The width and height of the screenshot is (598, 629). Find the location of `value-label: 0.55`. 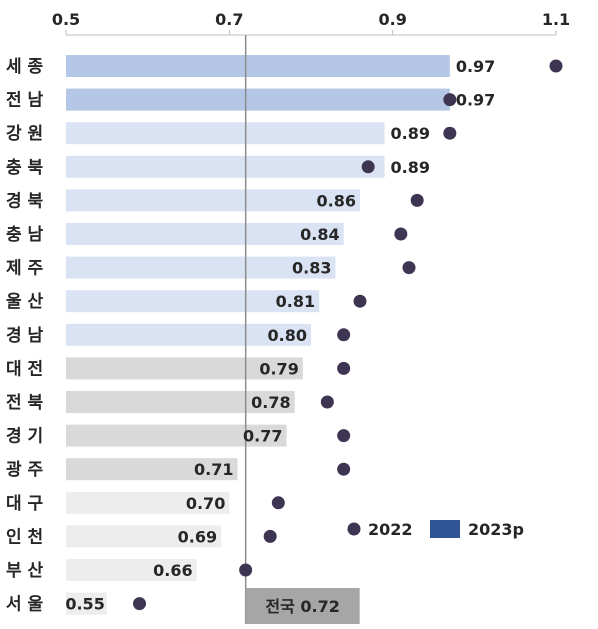

value-label: 0.55 is located at coordinates (84, 604).